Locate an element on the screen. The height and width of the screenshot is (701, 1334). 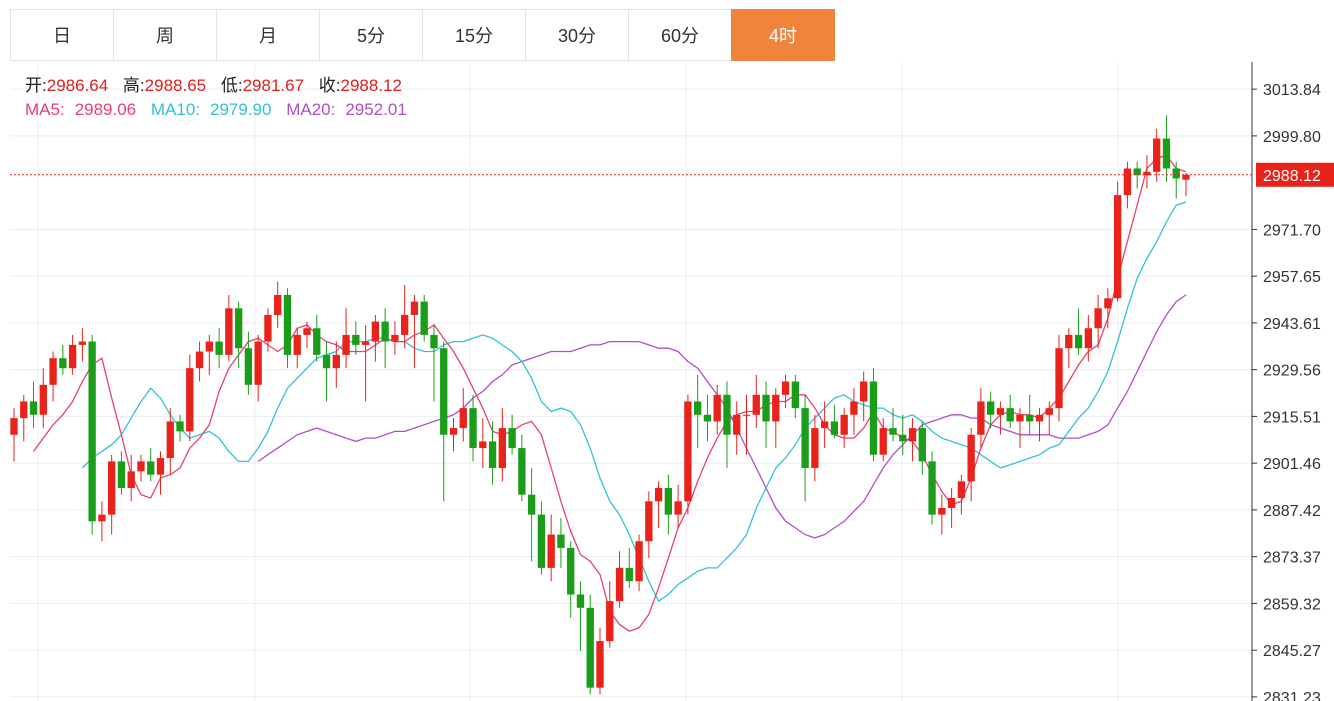
y-tick-label-6: 2915.51 is located at coordinates (1292, 417).